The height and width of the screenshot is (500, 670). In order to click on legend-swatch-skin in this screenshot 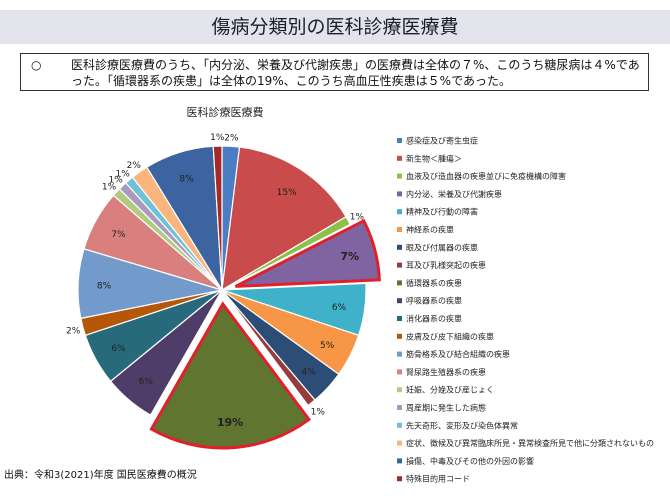, I will do `click(399, 336)`.